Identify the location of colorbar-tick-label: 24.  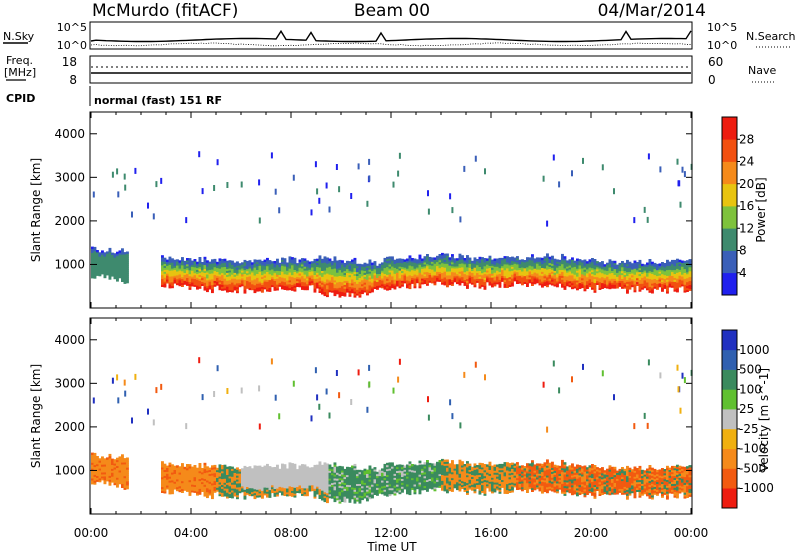
(746, 162).